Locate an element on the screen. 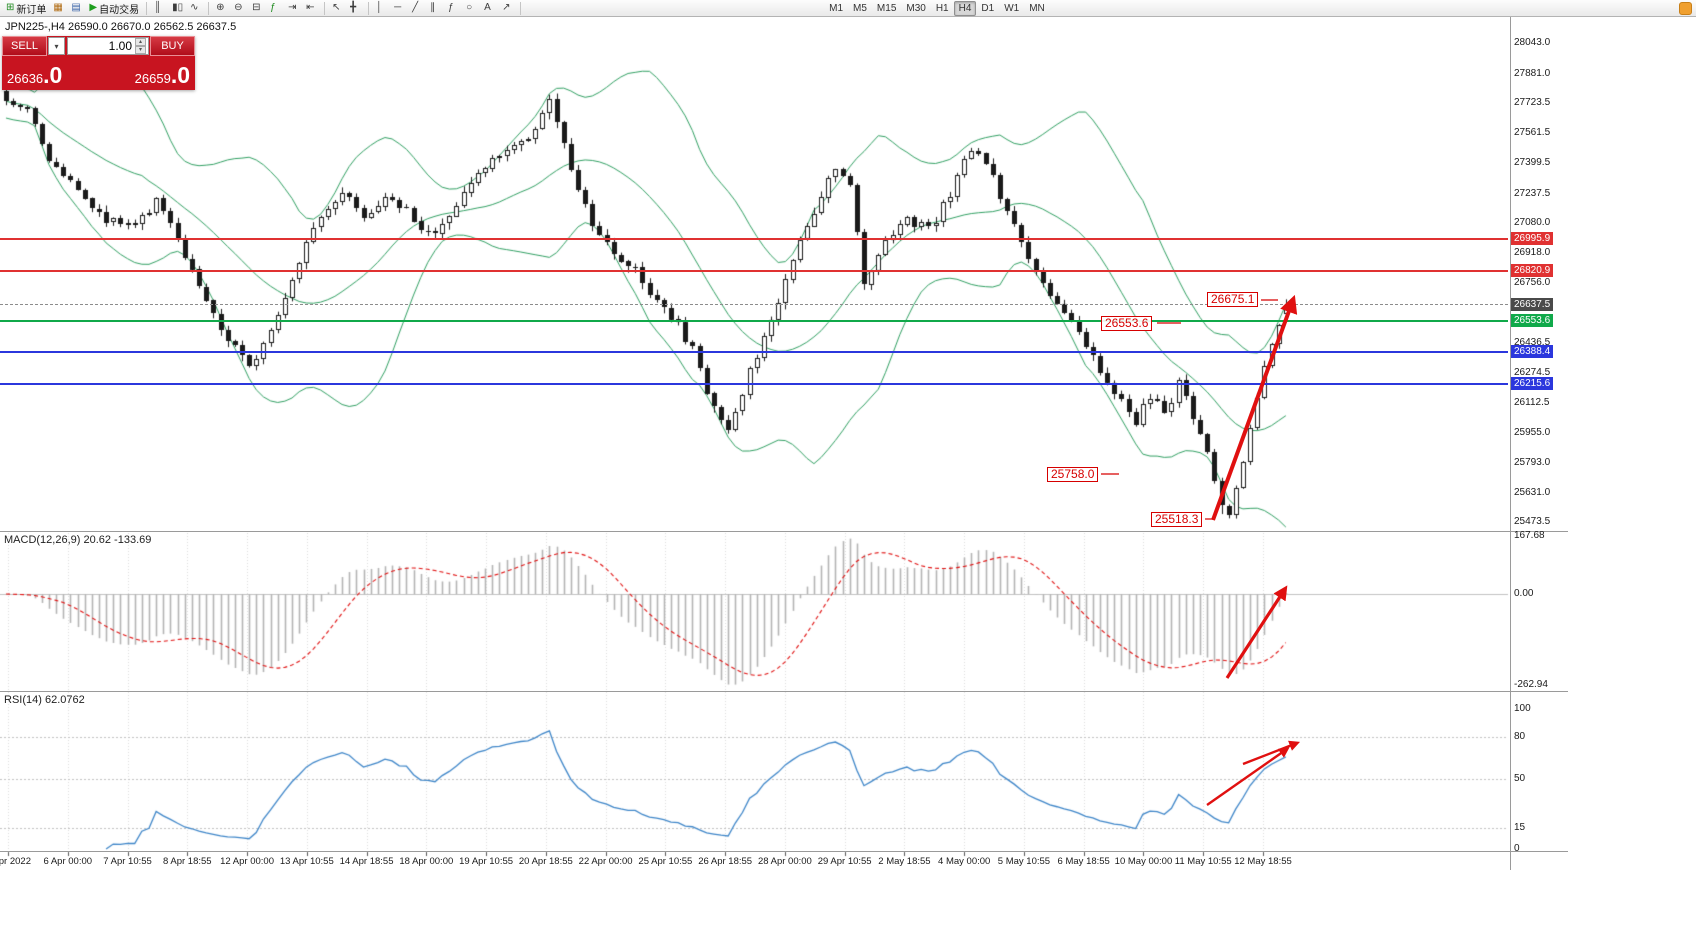 The height and width of the screenshot is (940, 1696). buy-price: 26659.0 is located at coordinates (162, 75).